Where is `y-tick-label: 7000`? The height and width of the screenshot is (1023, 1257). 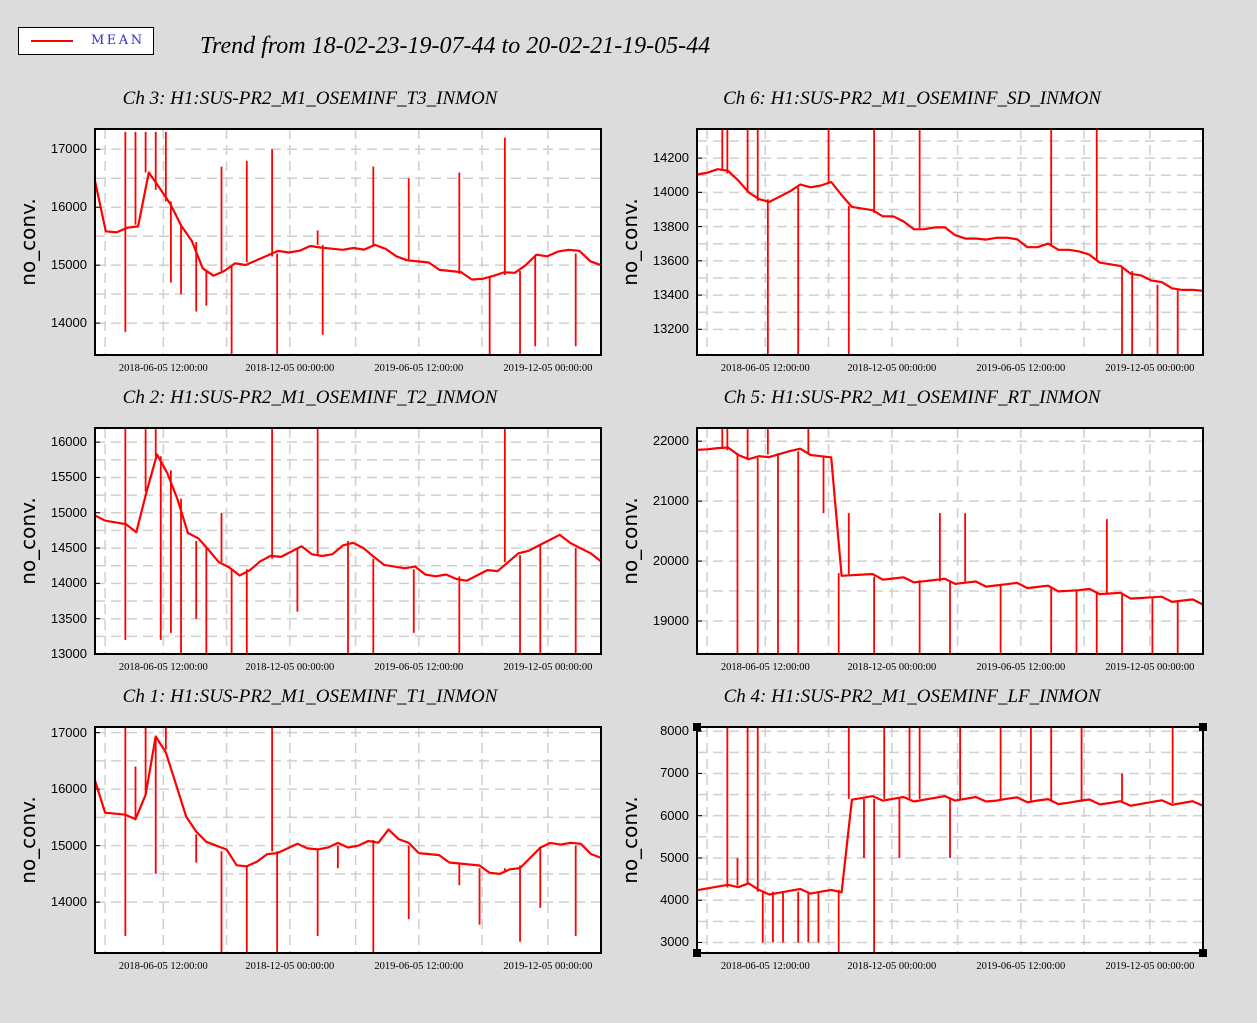
y-tick-label: 7000 is located at coordinates (674, 773).